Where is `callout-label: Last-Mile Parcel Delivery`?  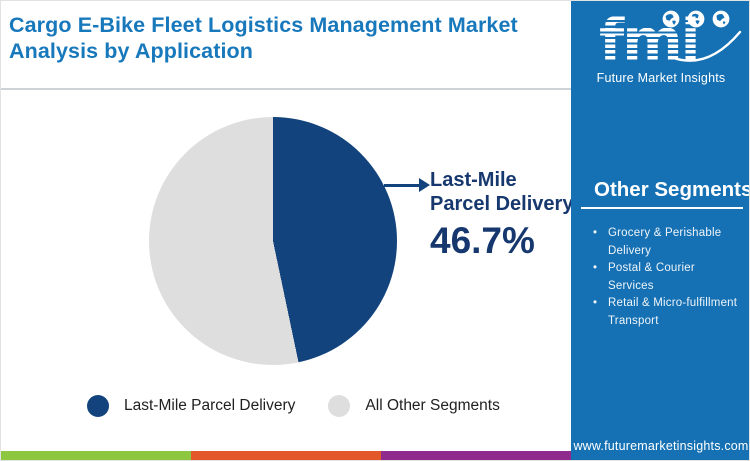 callout-label: Last-Mile Parcel Delivery is located at coordinates (501, 192).